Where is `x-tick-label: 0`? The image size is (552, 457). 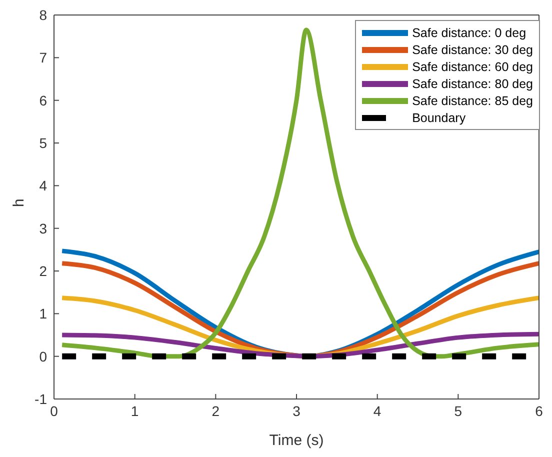 x-tick-label: 0 is located at coordinates (54, 410).